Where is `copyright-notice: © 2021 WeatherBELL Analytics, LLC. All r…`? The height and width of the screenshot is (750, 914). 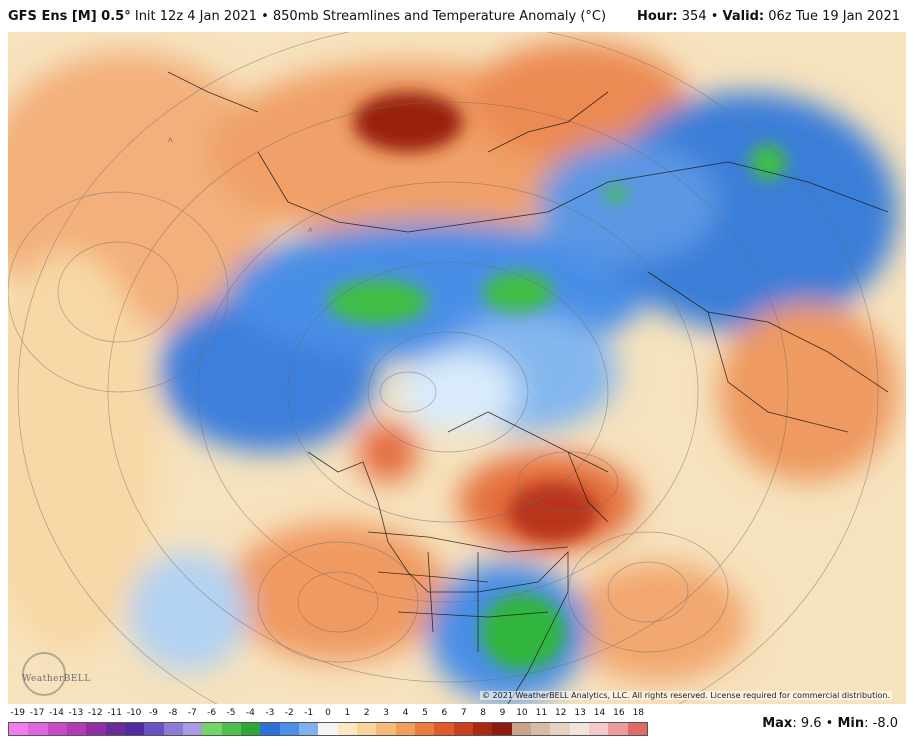
copyright-notice: © 2021 WeatherBELL Analytics, LLC. All r… is located at coordinates (686, 695).